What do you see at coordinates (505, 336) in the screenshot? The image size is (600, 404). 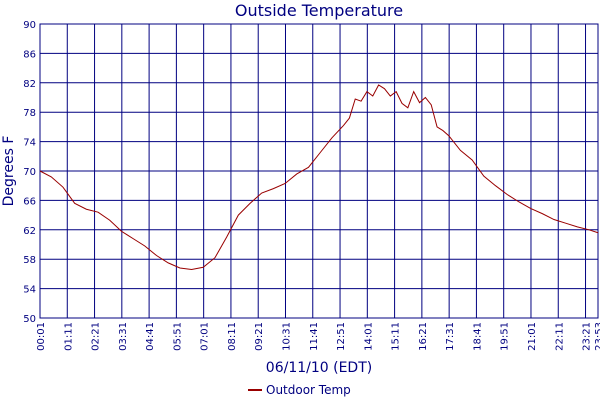 I see `x-tick-label: 19:51` at bounding box center [505, 336].